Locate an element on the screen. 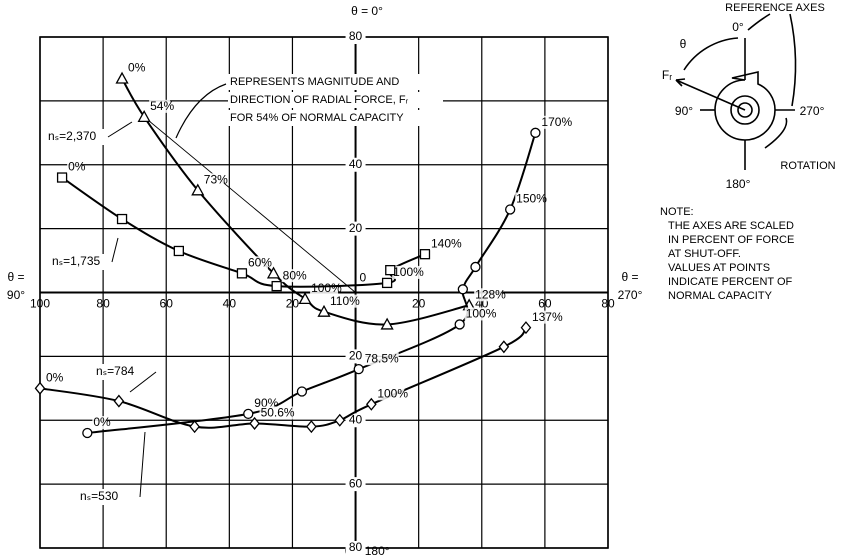  axis-label-left: θ = is located at coordinates (15, 277).